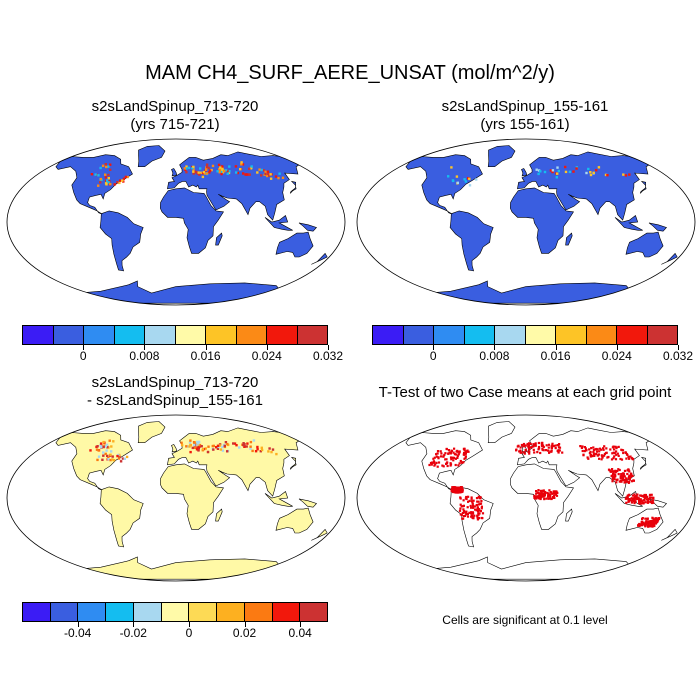 This screenshot has width=700, height=700. What do you see at coordinates (328, 356) in the screenshot?
I see `colorbar-tick-label: 0.032` at bounding box center [328, 356].